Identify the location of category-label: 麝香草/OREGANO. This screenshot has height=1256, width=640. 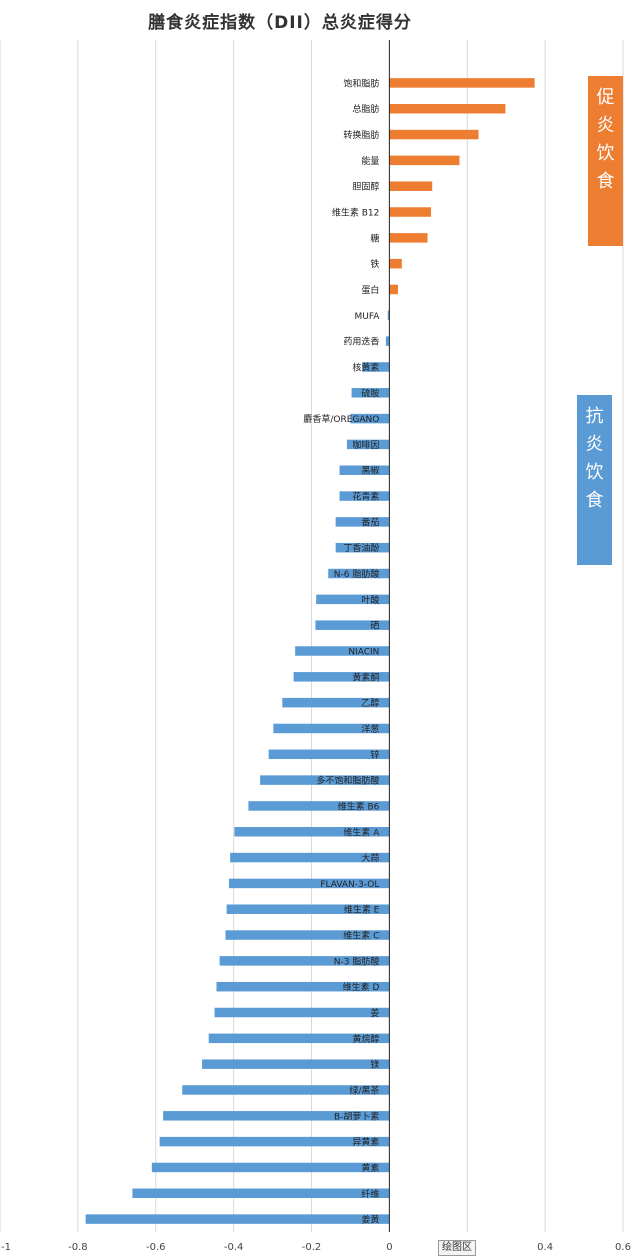
(341, 419).